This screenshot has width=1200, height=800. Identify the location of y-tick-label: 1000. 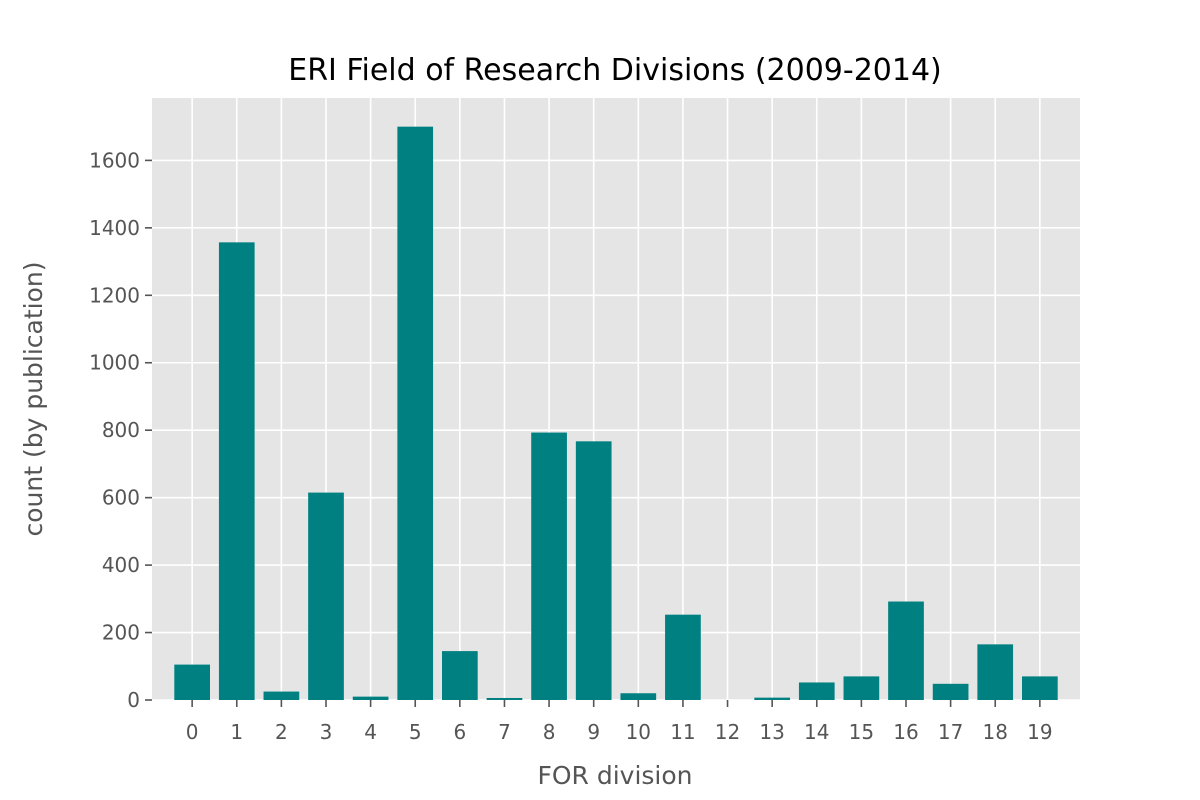
(114, 363).